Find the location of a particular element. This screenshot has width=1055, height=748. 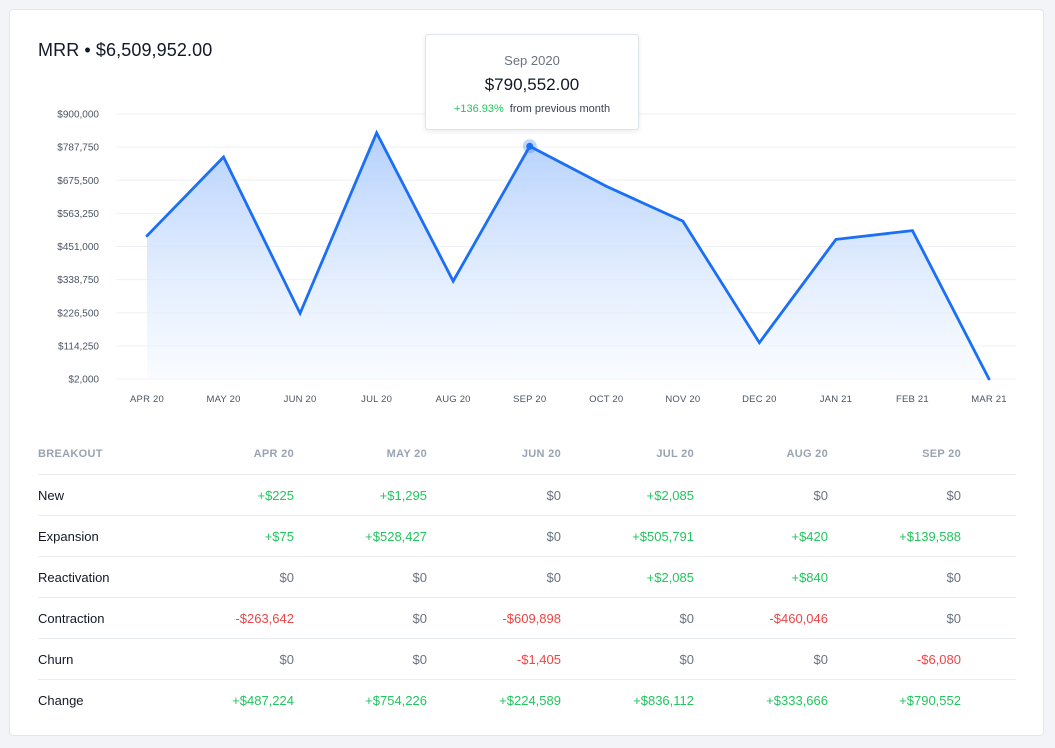

y-tick-label: $563,250 is located at coordinates (78, 214).